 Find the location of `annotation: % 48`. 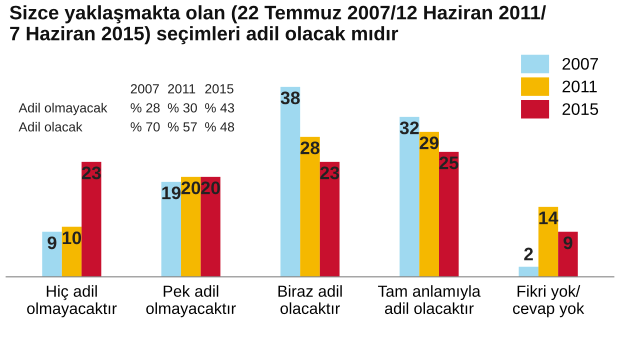

annotation: % 48 is located at coordinates (219, 127).